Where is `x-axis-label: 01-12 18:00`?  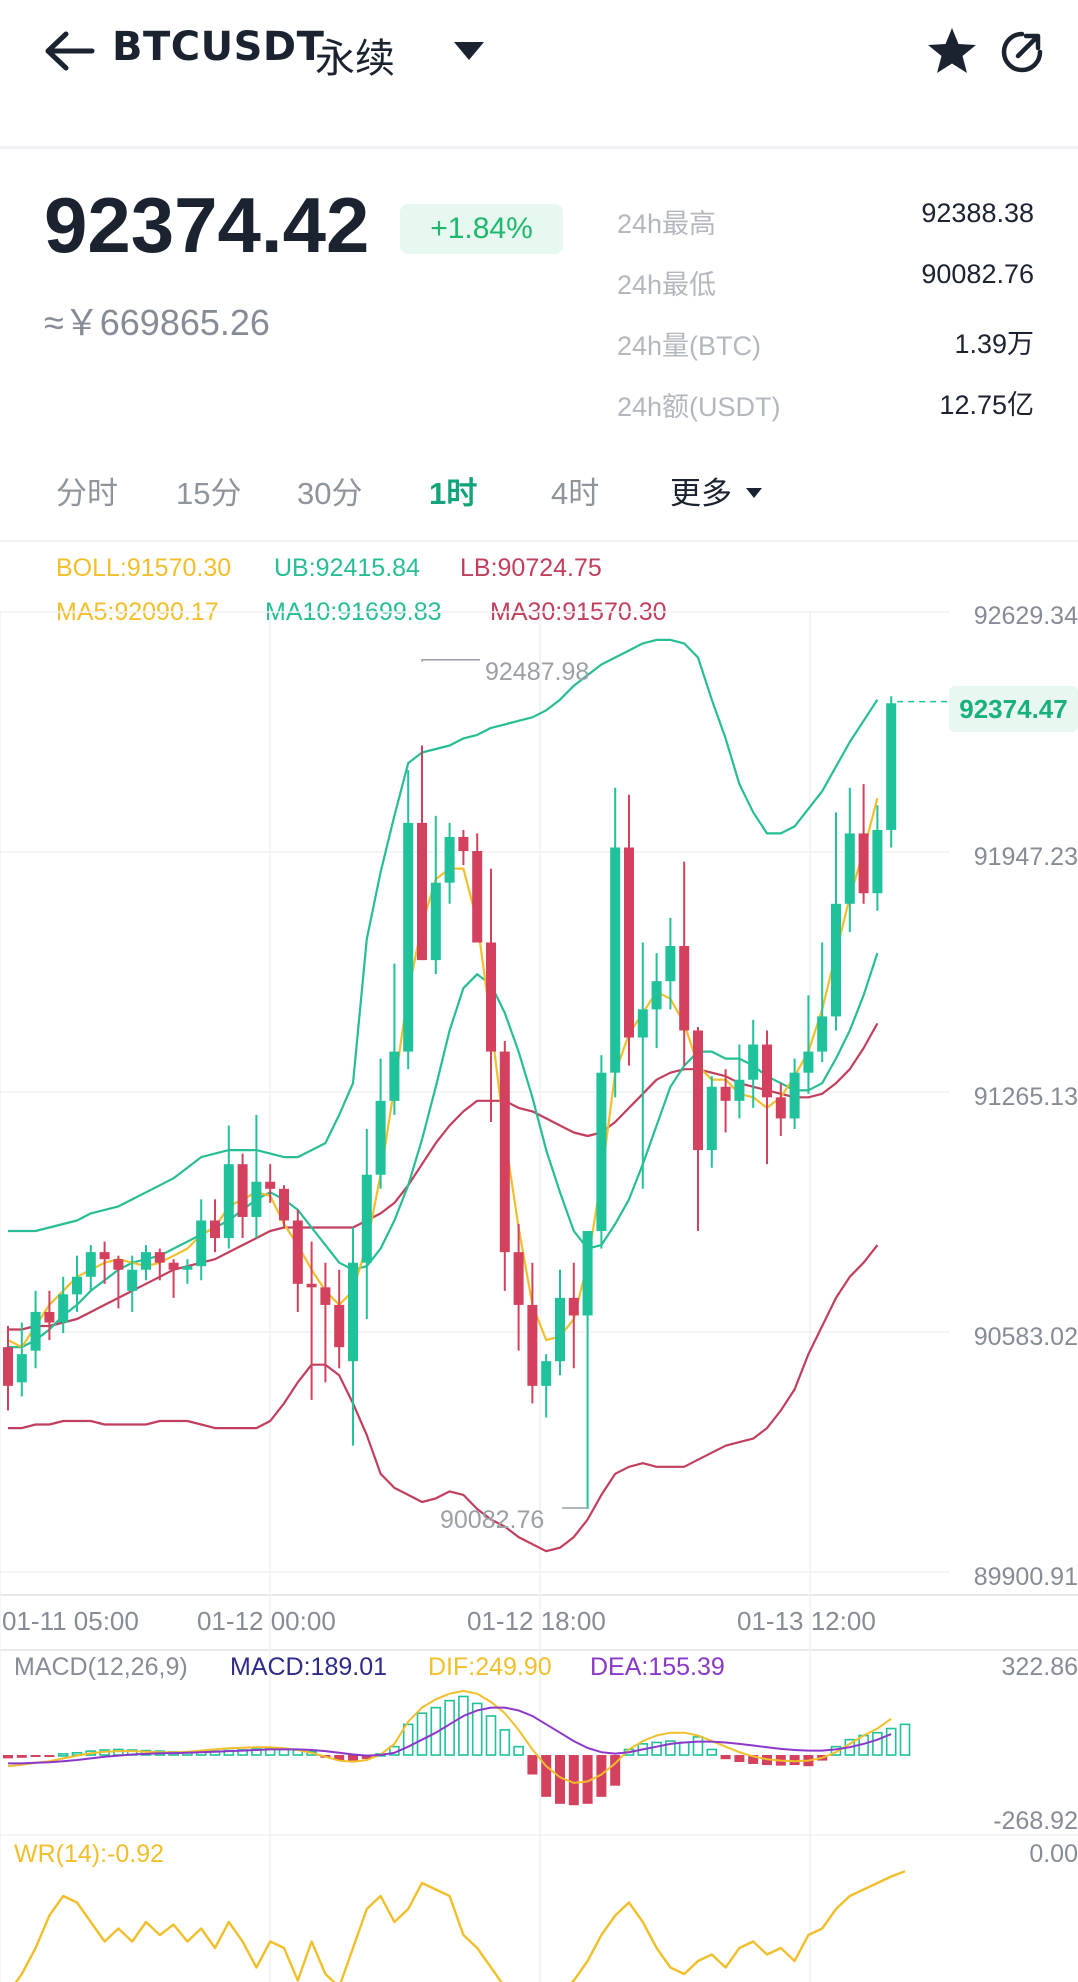
x-axis-label: 01-12 18:00 is located at coordinates (536, 1621).